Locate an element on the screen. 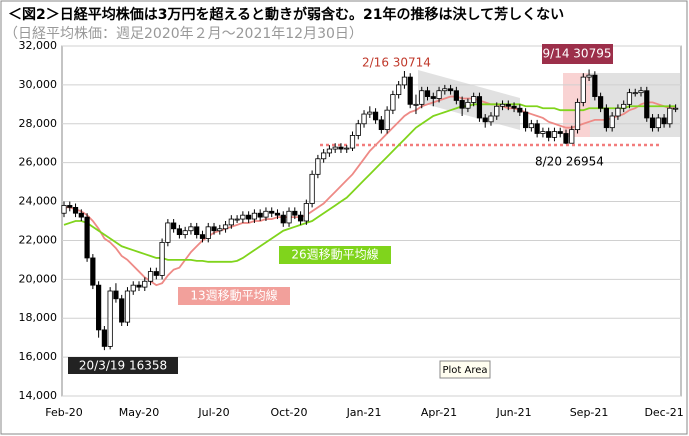 The image size is (689, 436). annotation: 20/3/19 16358 is located at coordinates (123, 366).